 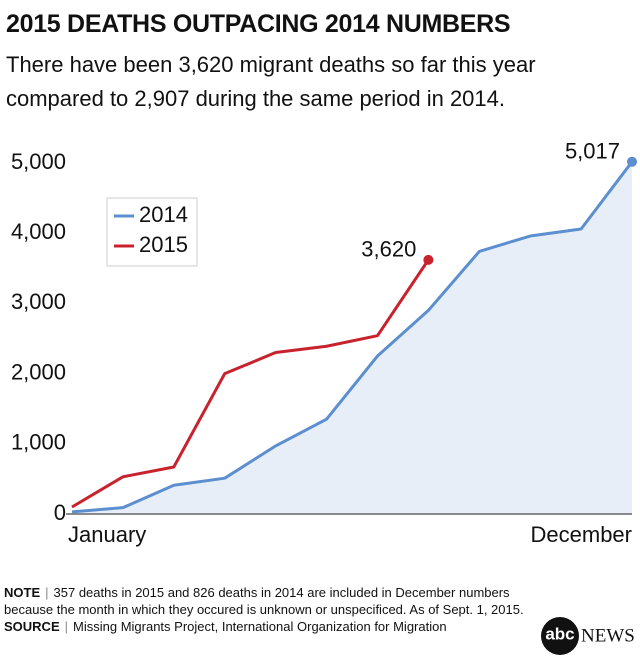 I want to click on logo-news: NEWS, so click(x=608, y=635).